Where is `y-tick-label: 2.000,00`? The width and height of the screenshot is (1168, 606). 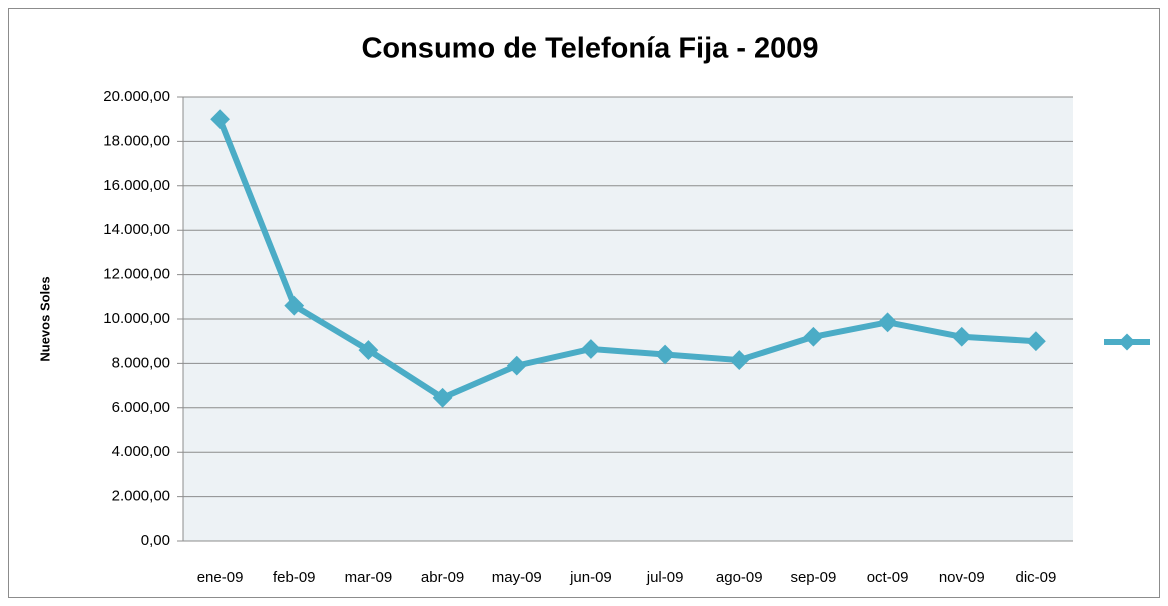 y-tick-label: 2.000,00 is located at coordinates (141, 496).